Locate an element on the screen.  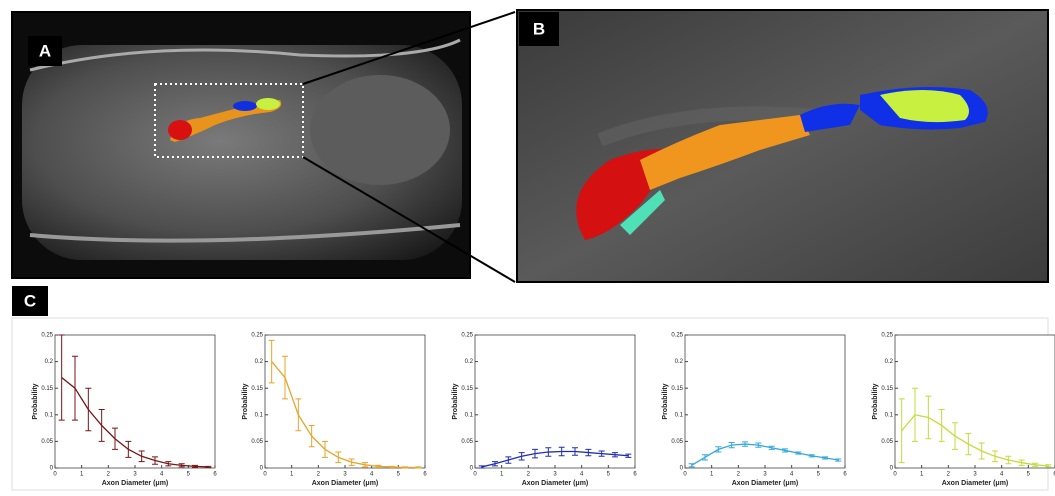
panel-label: A is located at coordinates (45, 50).